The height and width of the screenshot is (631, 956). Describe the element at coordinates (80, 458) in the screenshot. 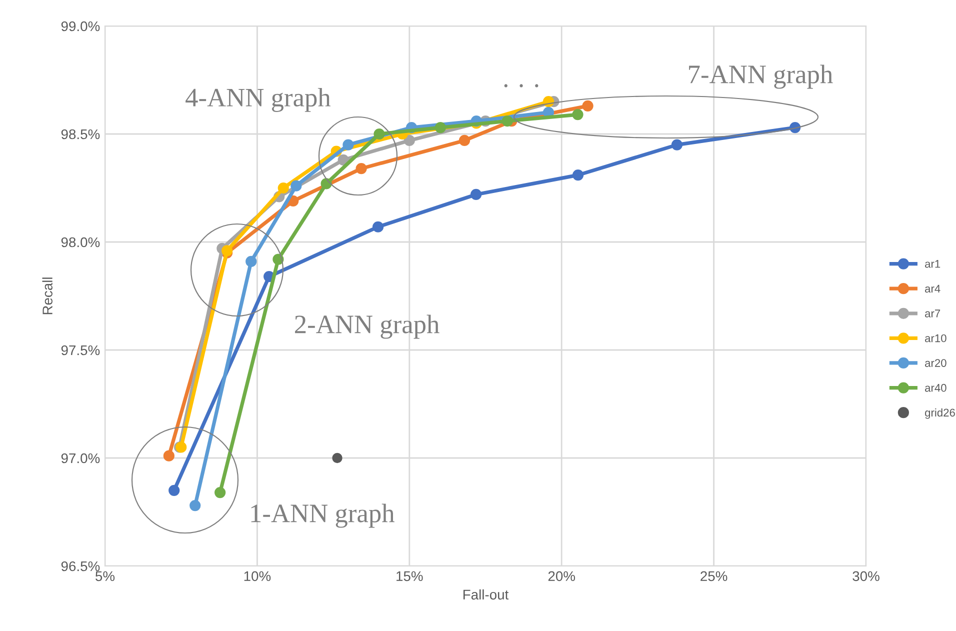

I see `y-tick-label: 97.0%` at that location.